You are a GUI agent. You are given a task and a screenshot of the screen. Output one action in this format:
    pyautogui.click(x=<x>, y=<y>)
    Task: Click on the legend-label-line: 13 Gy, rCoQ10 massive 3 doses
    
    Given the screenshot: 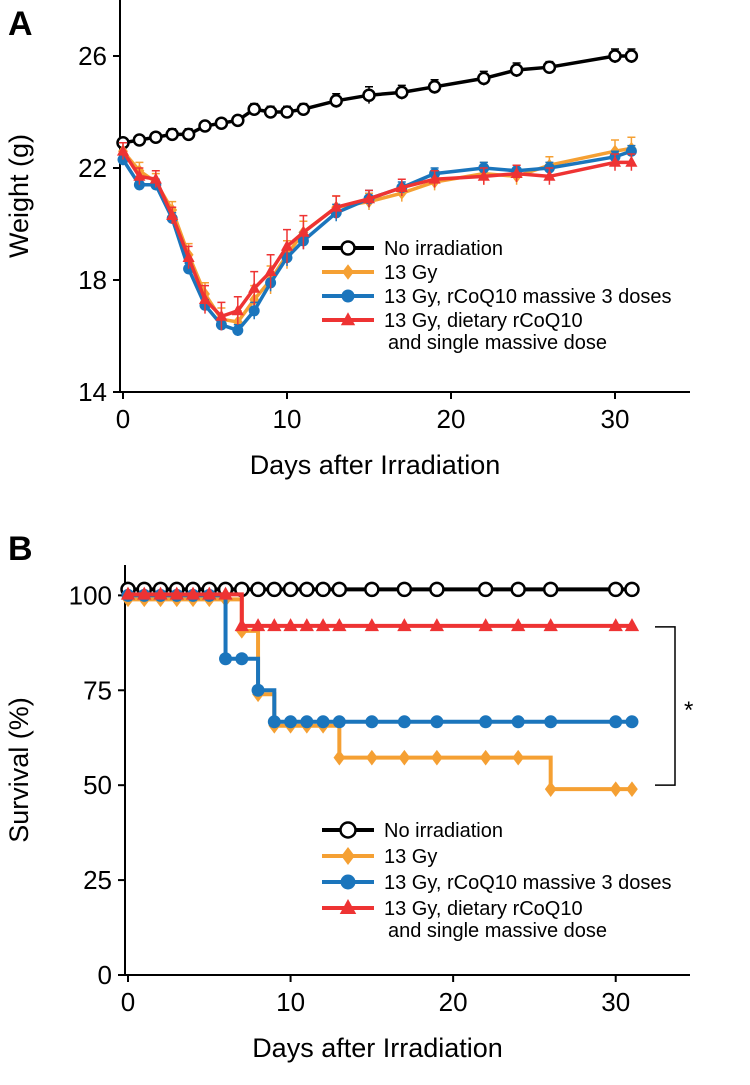 What is the action you would take?
    pyautogui.click(x=528, y=883)
    